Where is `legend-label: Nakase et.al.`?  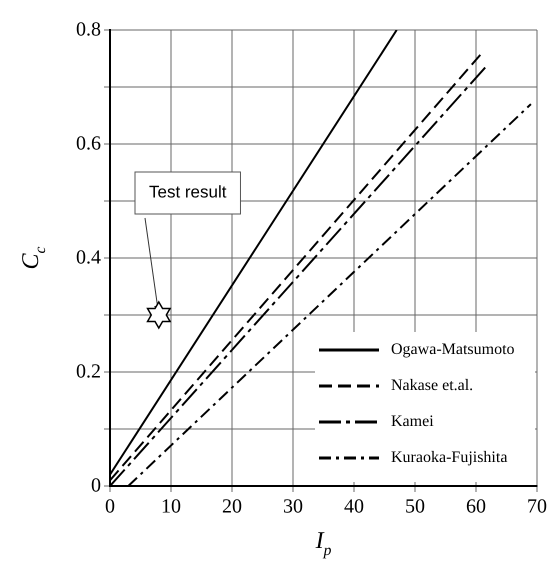 legend-label: Nakase et.al. is located at coordinates (432, 385).